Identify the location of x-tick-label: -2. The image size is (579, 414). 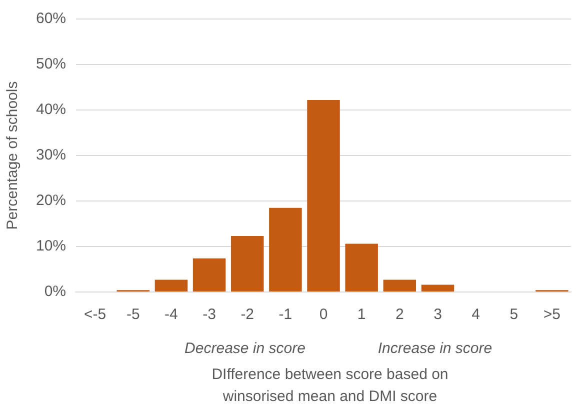
(247, 315).